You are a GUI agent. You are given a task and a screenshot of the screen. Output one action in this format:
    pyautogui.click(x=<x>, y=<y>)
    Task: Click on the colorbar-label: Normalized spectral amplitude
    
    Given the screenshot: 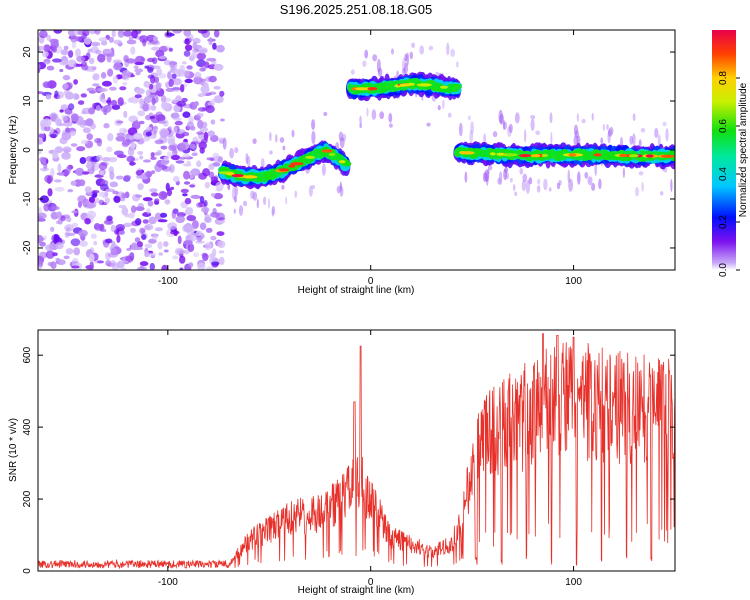 What is the action you would take?
    pyautogui.click(x=743, y=149)
    